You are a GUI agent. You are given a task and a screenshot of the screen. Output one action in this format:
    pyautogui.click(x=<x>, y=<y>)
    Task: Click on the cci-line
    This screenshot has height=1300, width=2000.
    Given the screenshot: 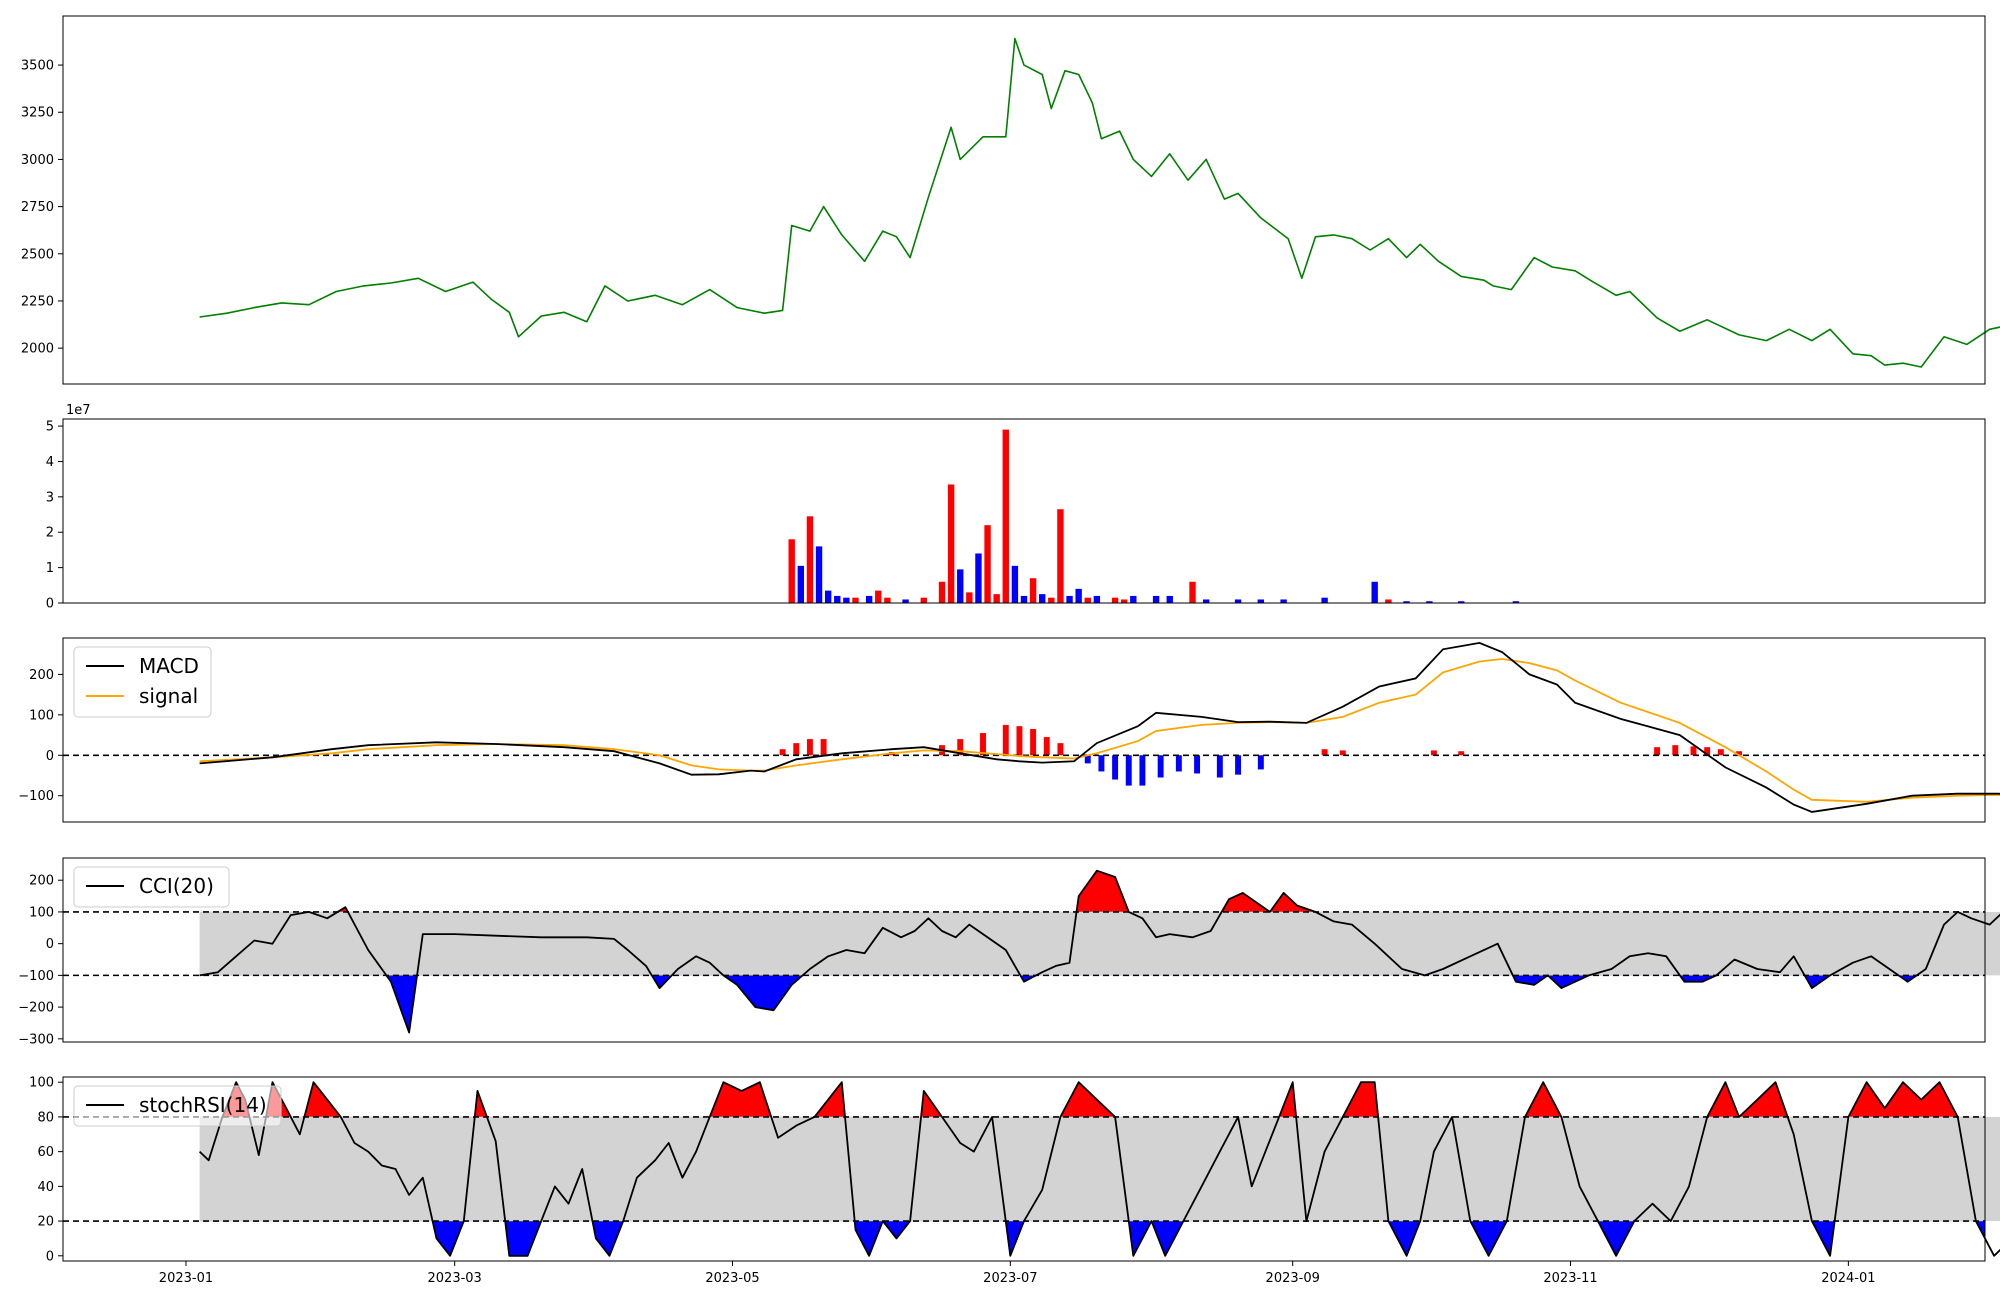 What is the action you would take?
    pyautogui.click(x=1099, y=951)
    